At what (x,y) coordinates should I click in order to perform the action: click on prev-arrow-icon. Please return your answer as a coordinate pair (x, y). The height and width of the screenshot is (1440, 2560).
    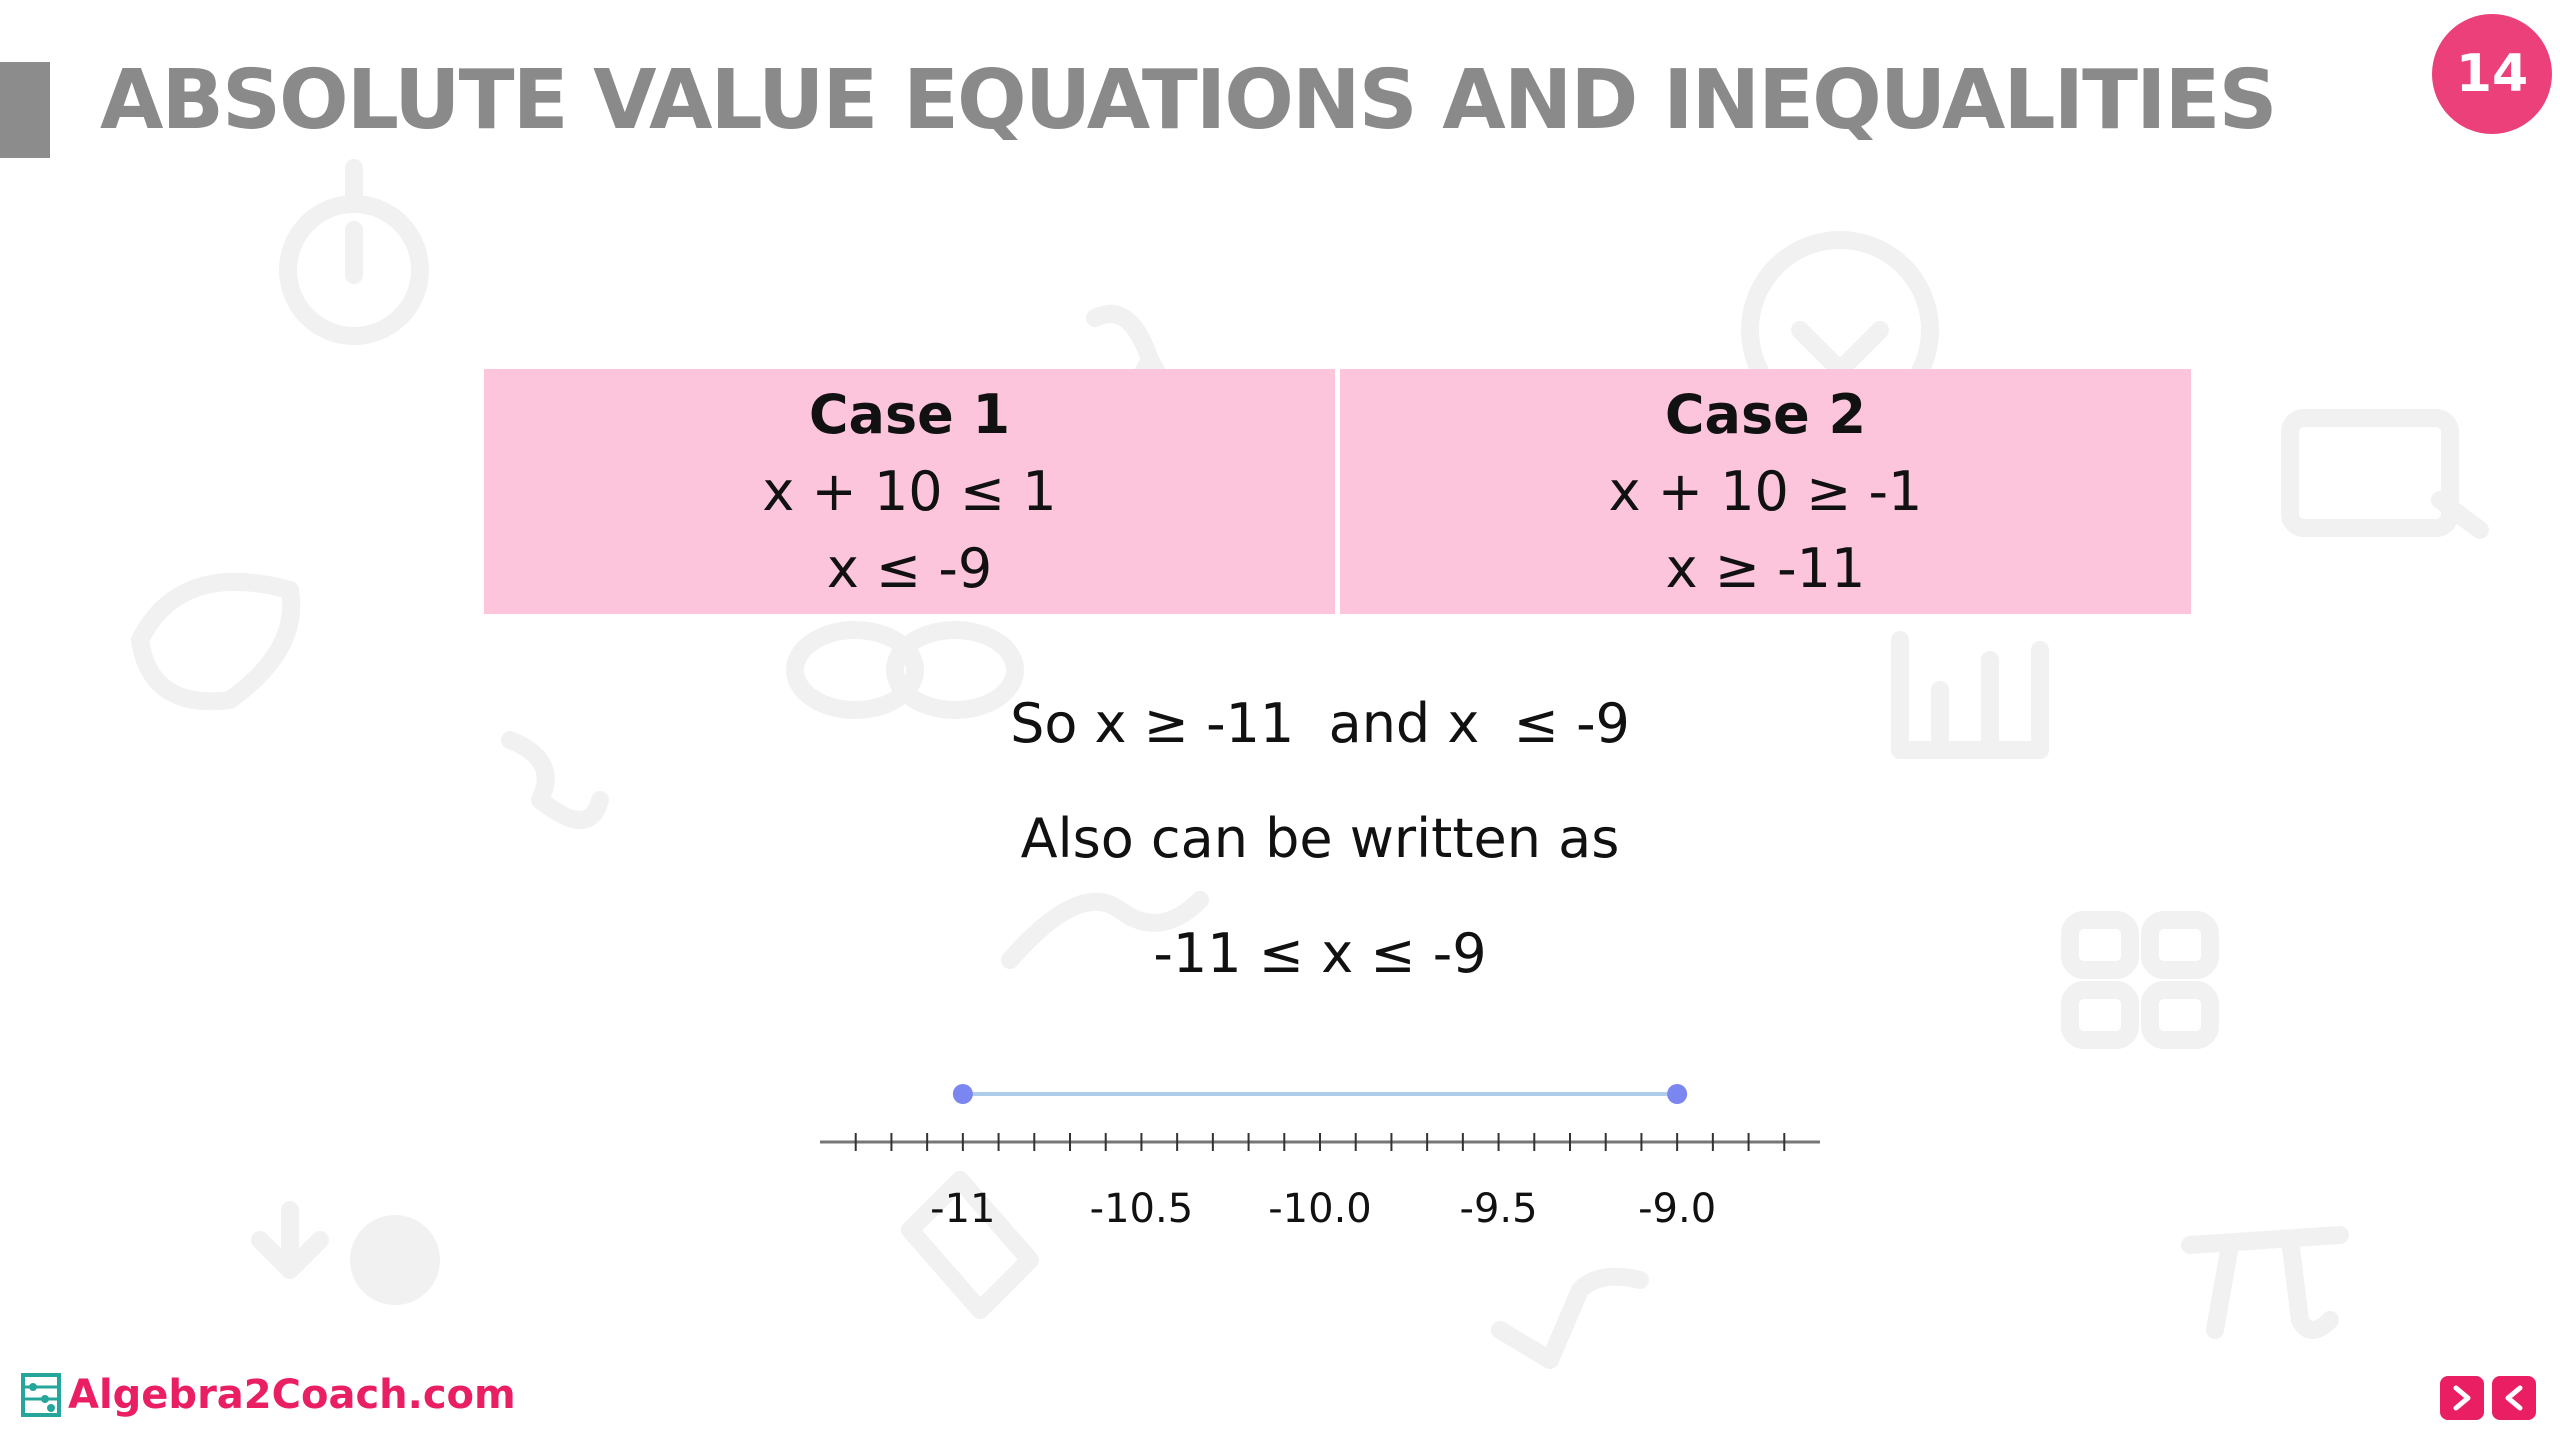
    Looking at the image, I should click on (2514, 1398).